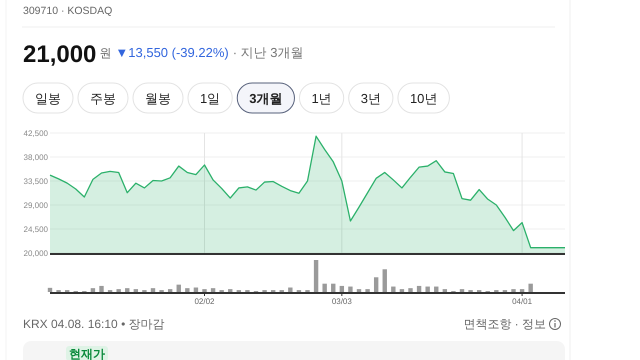 The width and height of the screenshot is (640, 360). What do you see at coordinates (522, 301) in the screenshot?
I see `x-tick-label: 04/01` at bounding box center [522, 301].